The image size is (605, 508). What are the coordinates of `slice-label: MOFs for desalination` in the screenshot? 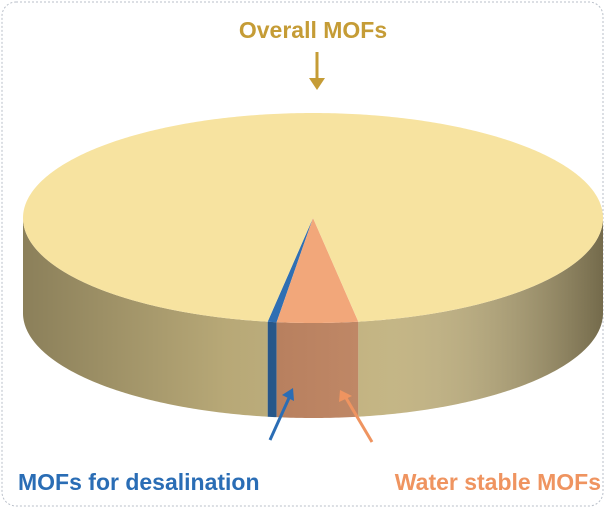 It's located at (139, 482).